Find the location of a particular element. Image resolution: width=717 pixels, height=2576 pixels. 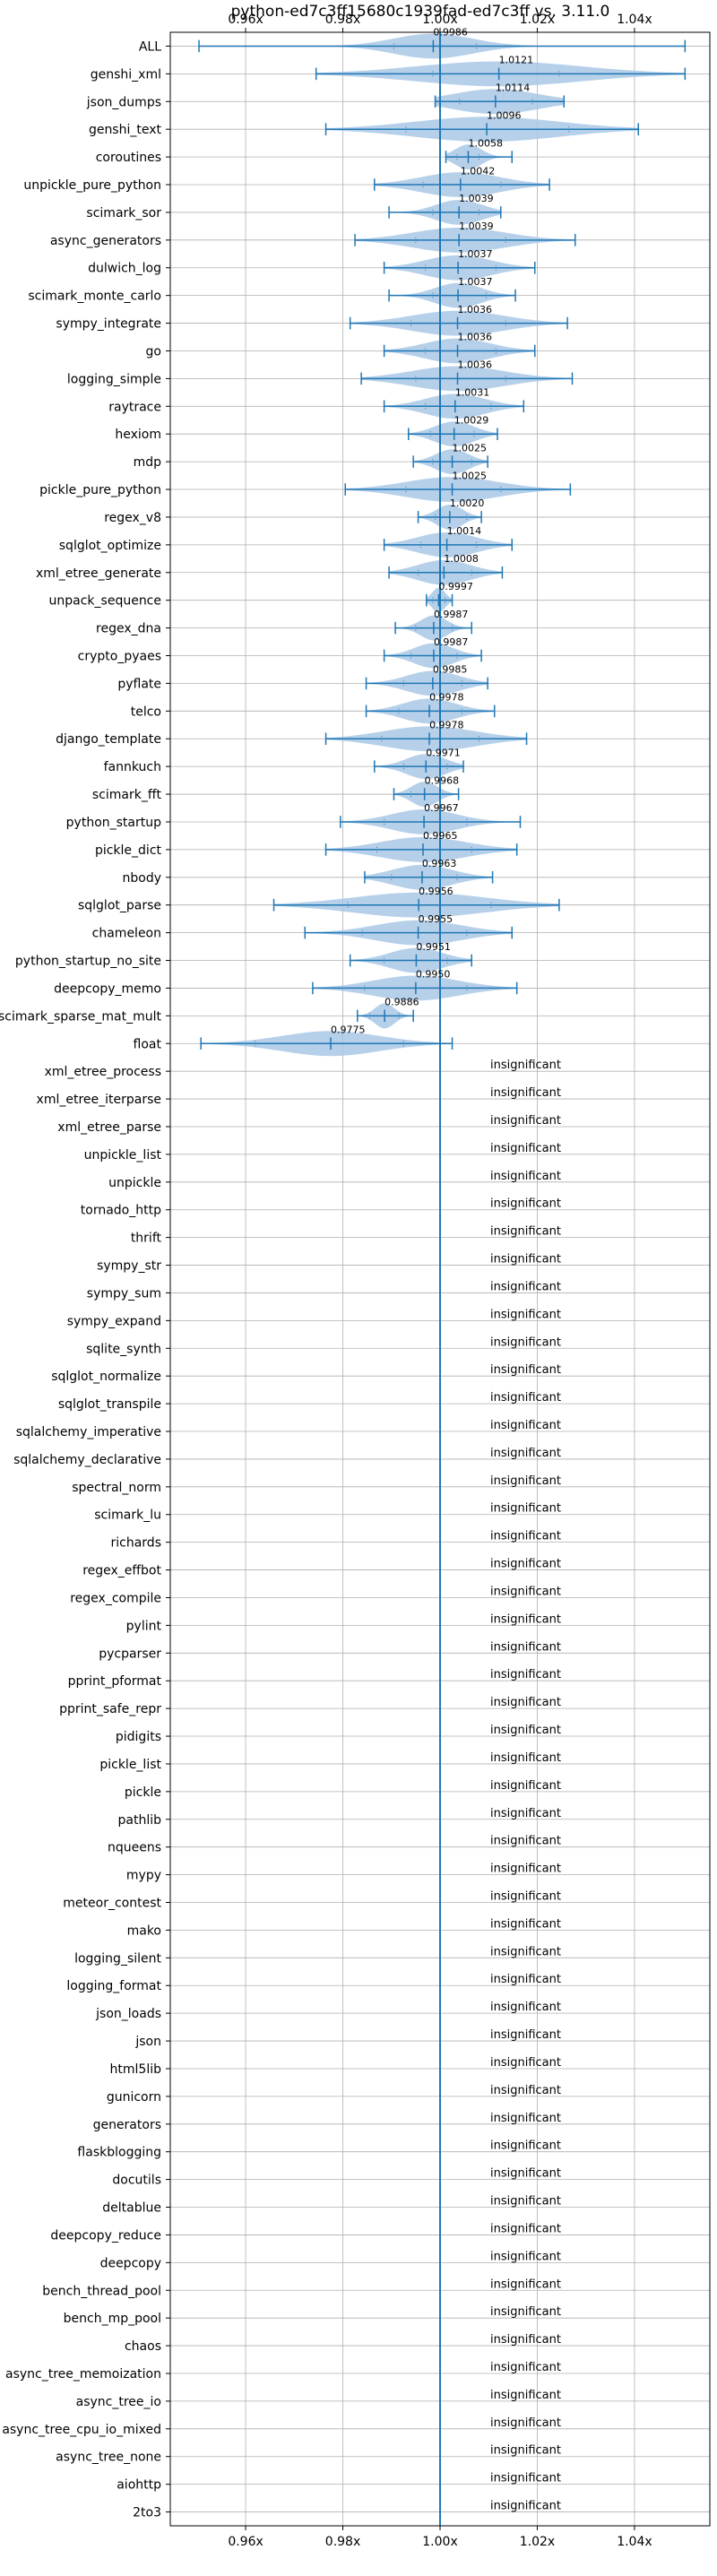

mean-value-label: 1.0029 is located at coordinates (471, 420).